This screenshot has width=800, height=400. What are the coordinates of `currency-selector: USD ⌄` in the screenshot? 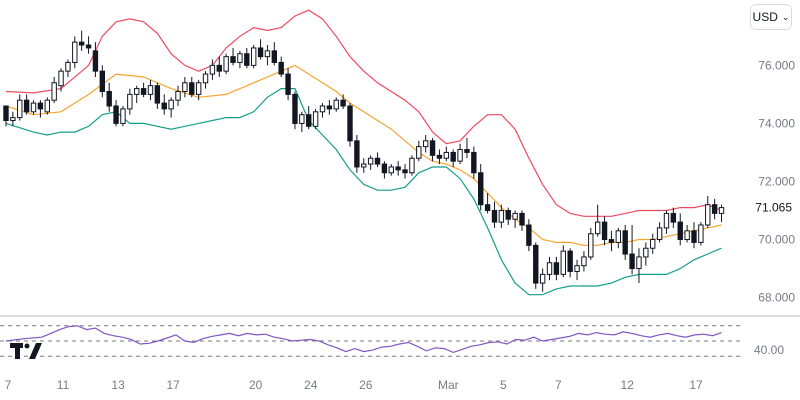 It's located at (771, 17).